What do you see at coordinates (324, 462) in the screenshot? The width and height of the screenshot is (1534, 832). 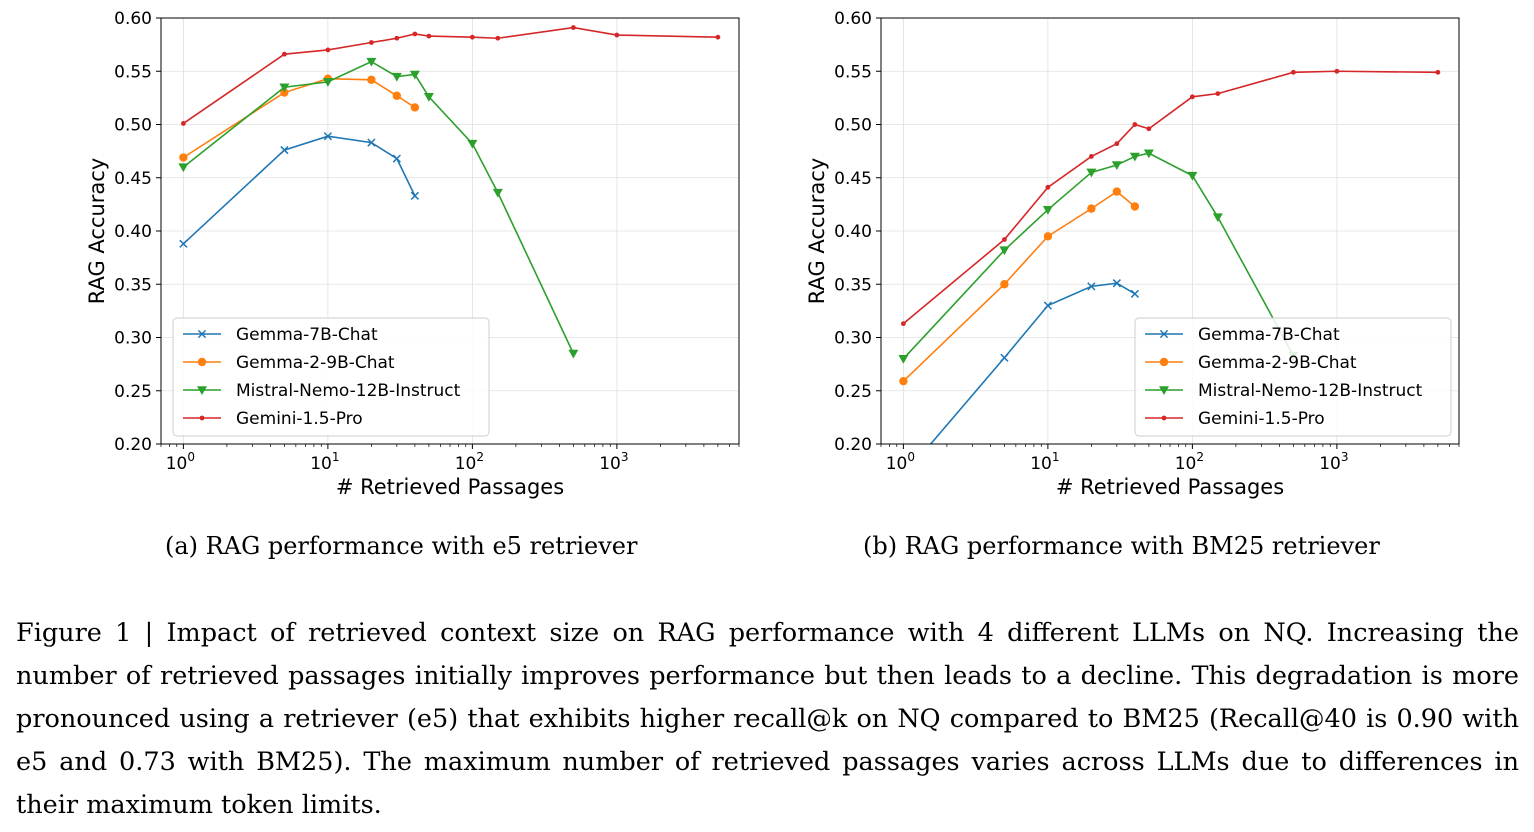 I see `x-tick-label: 10¹` at bounding box center [324, 462].